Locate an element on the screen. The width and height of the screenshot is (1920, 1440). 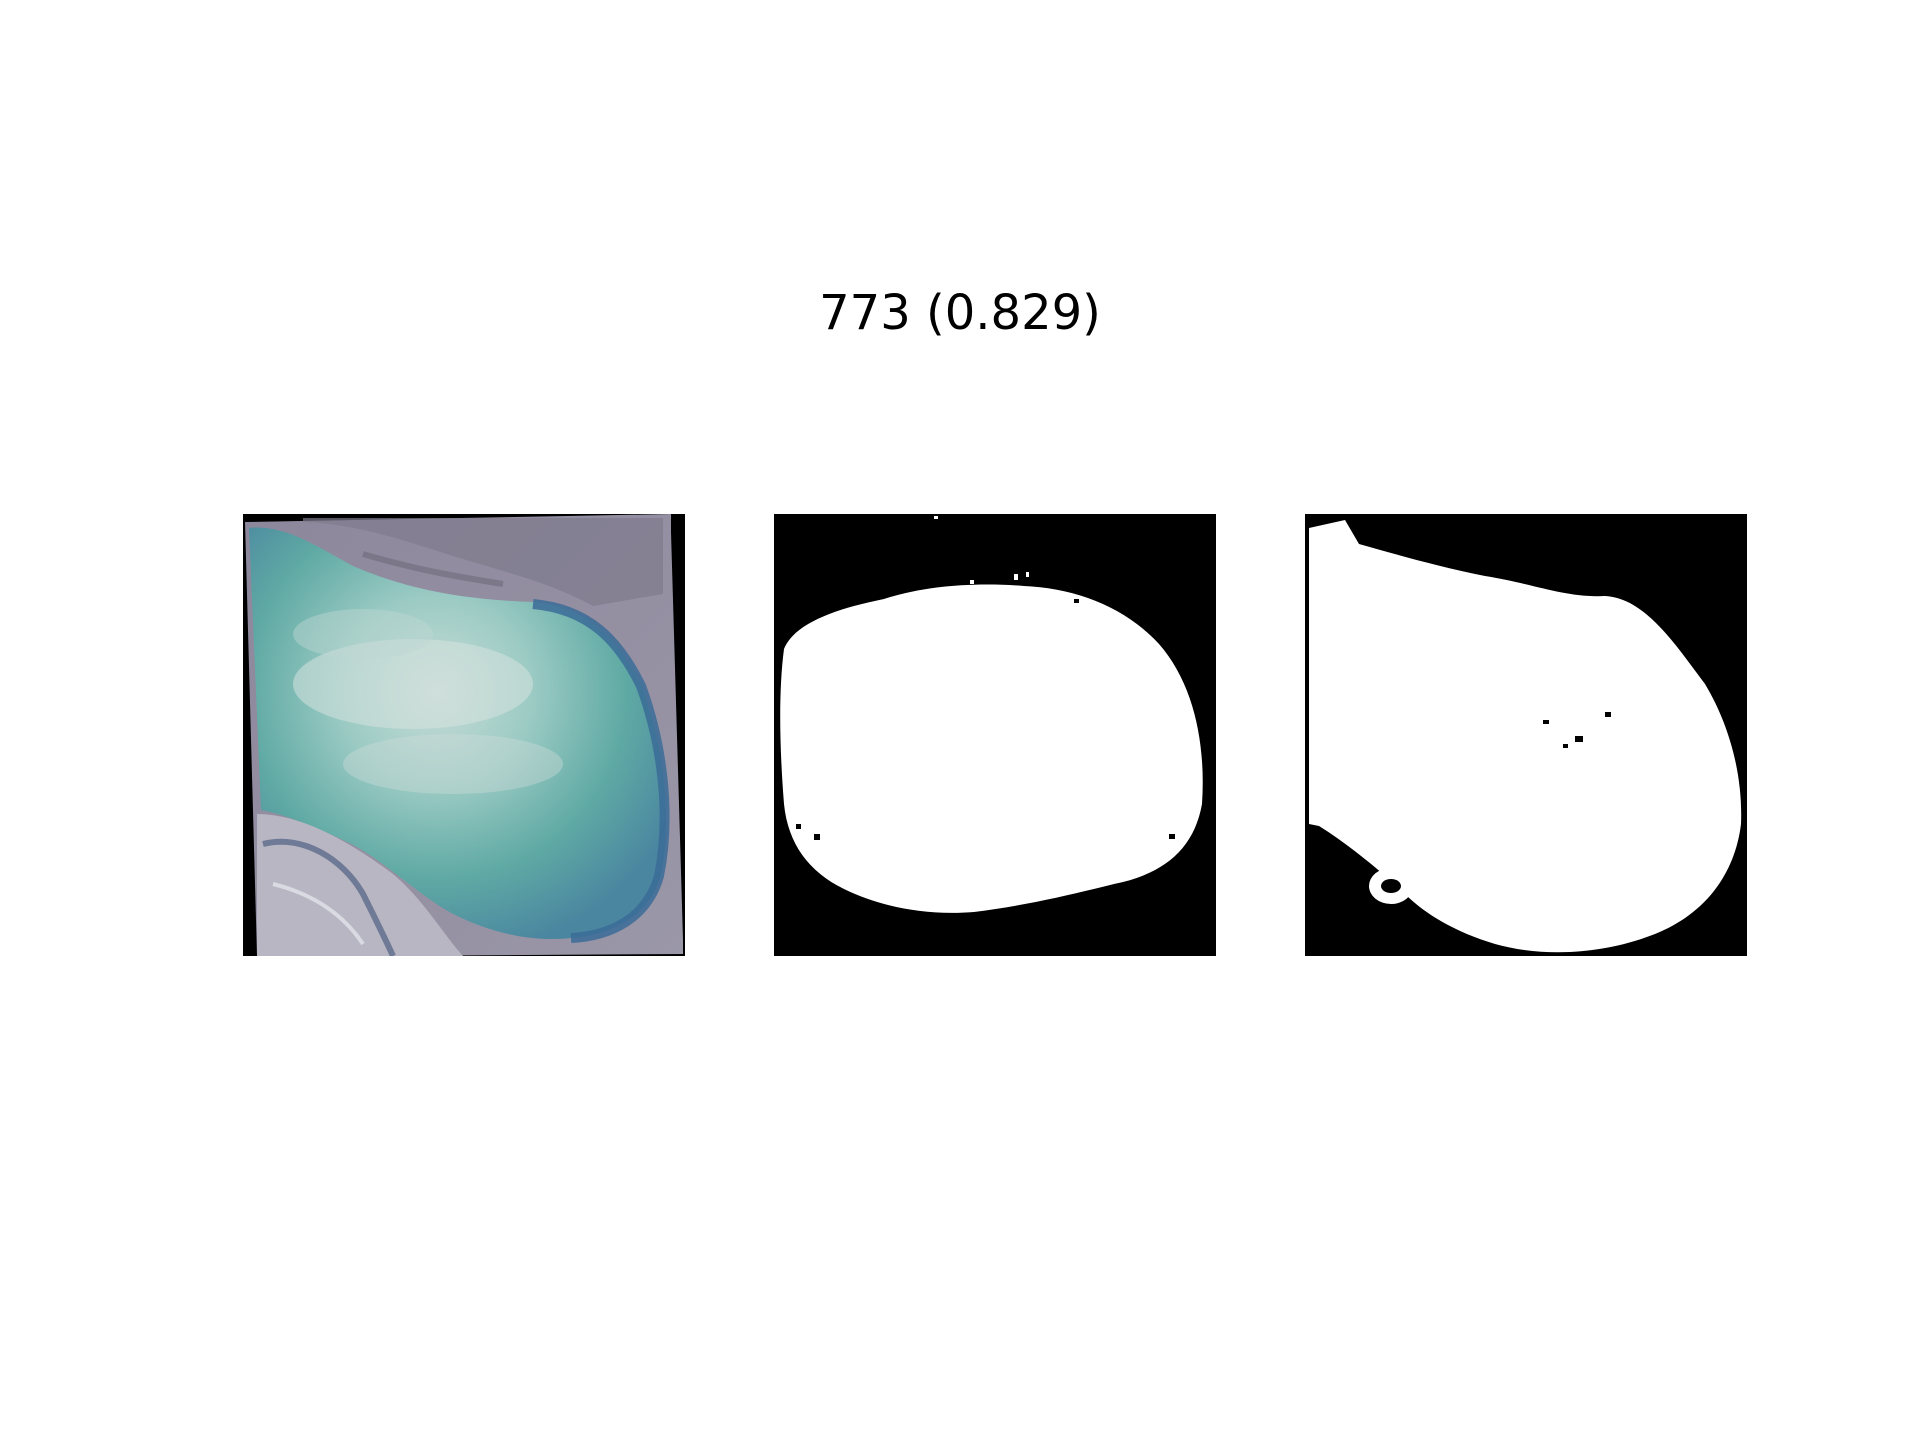
satellite-image is located at coordinates (464, 735).